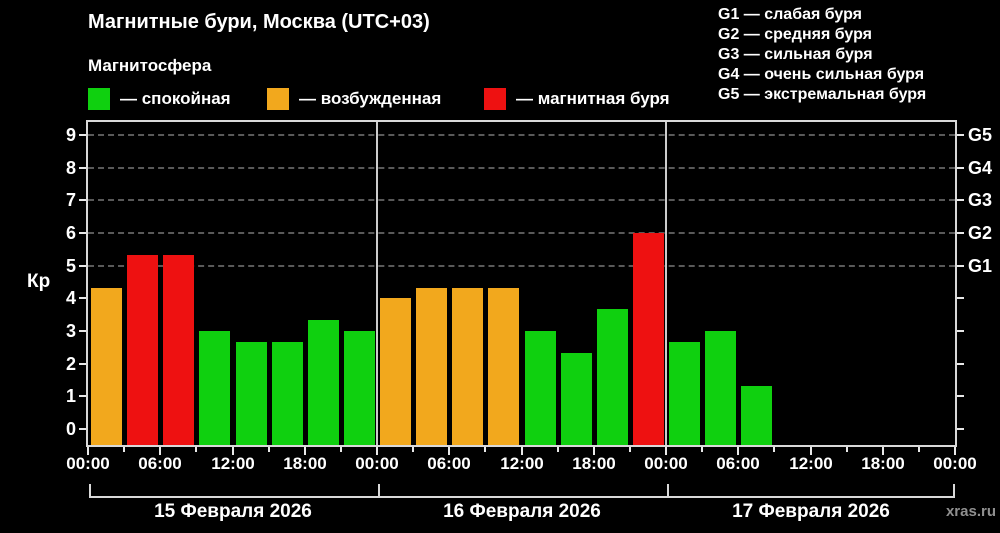  What do you see at coordinates (70, 330) in the screenshot?
I see `y-axis-label: 3` at bounding box center [70, 330].